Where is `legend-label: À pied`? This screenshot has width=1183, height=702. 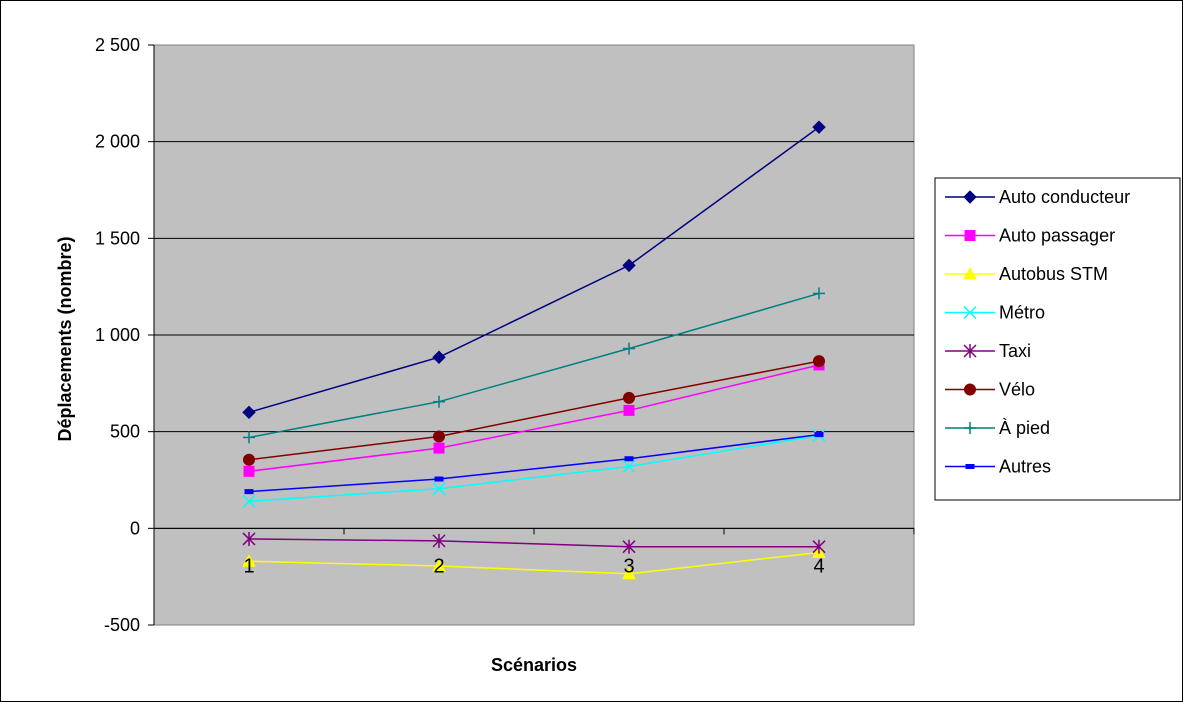
legend-label: À pied is located at coordinates (1024, 428).